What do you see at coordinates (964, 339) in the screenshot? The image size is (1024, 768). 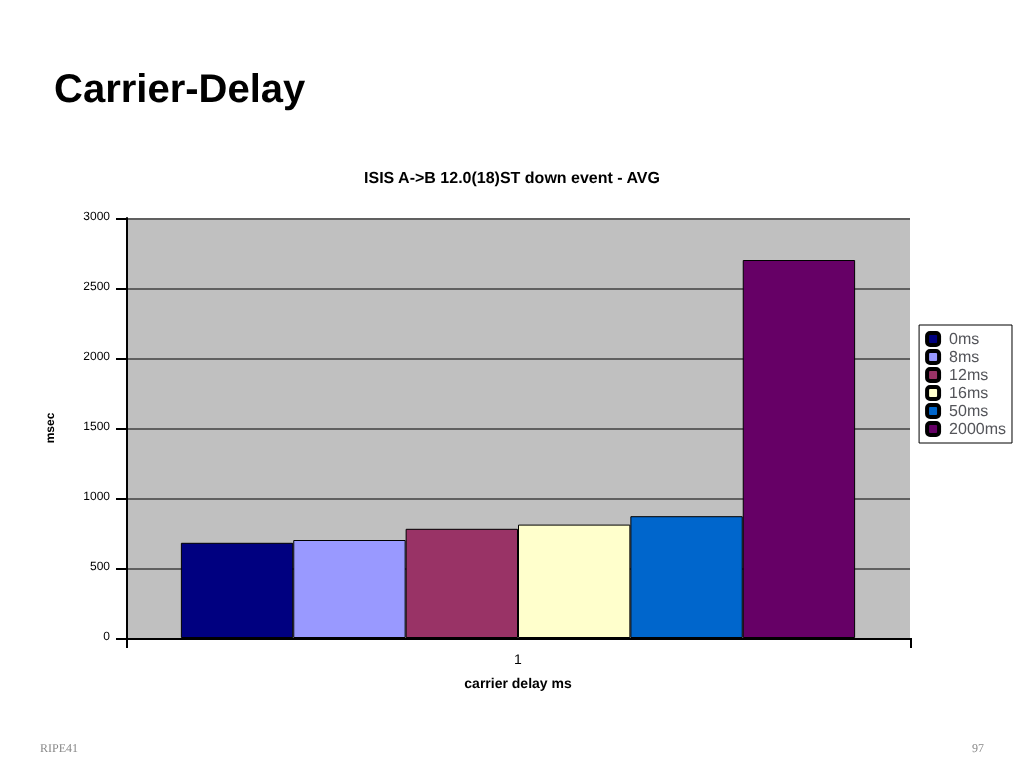 I see `legend-label: 0ms` at bounding box center [964, 339].